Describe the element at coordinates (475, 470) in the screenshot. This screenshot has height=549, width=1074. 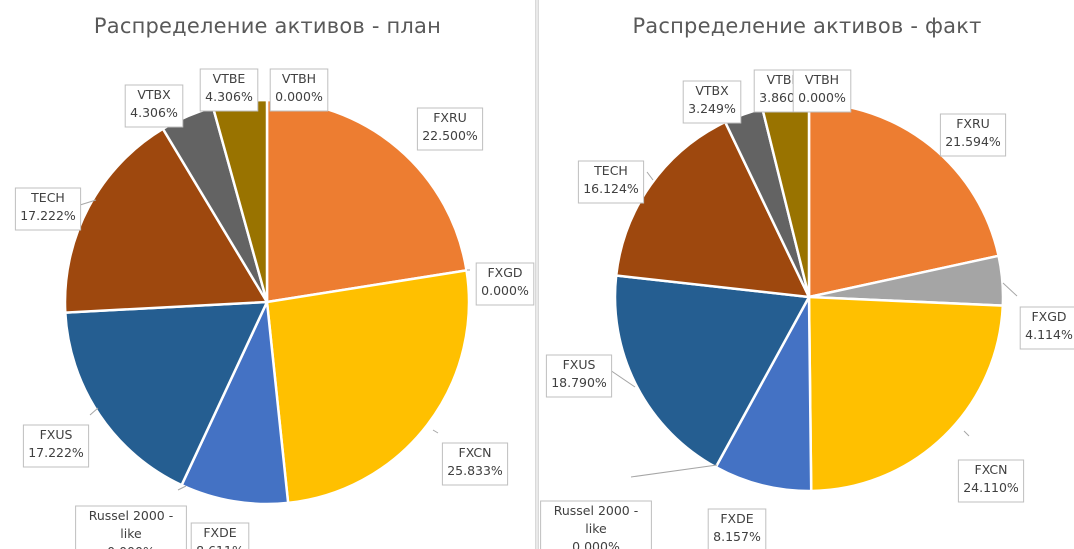
I see `data-label-value-fxcn: 25.833%` at that location.